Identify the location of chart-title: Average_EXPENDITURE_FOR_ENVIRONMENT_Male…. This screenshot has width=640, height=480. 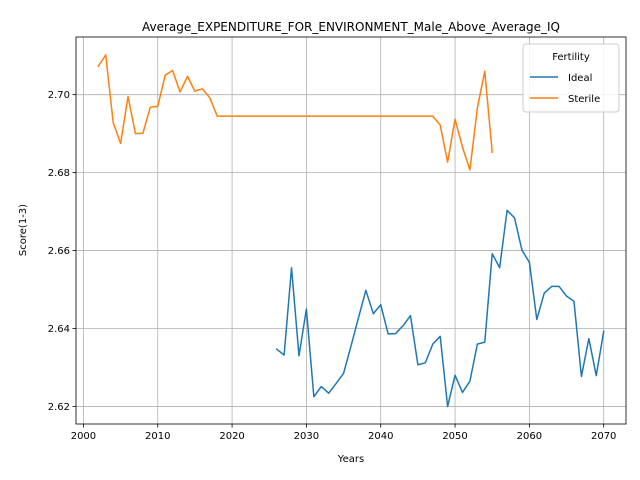
(351, 27).